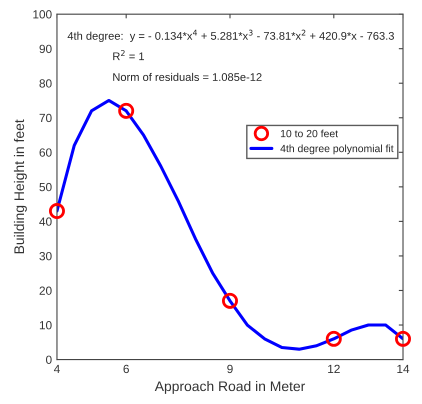 The height and width of the screenshot is (404, 422). Describe the element at coordinates (128, 55) in the screenshot. I see `annotation: R$^{2}$ = 1` at that location.